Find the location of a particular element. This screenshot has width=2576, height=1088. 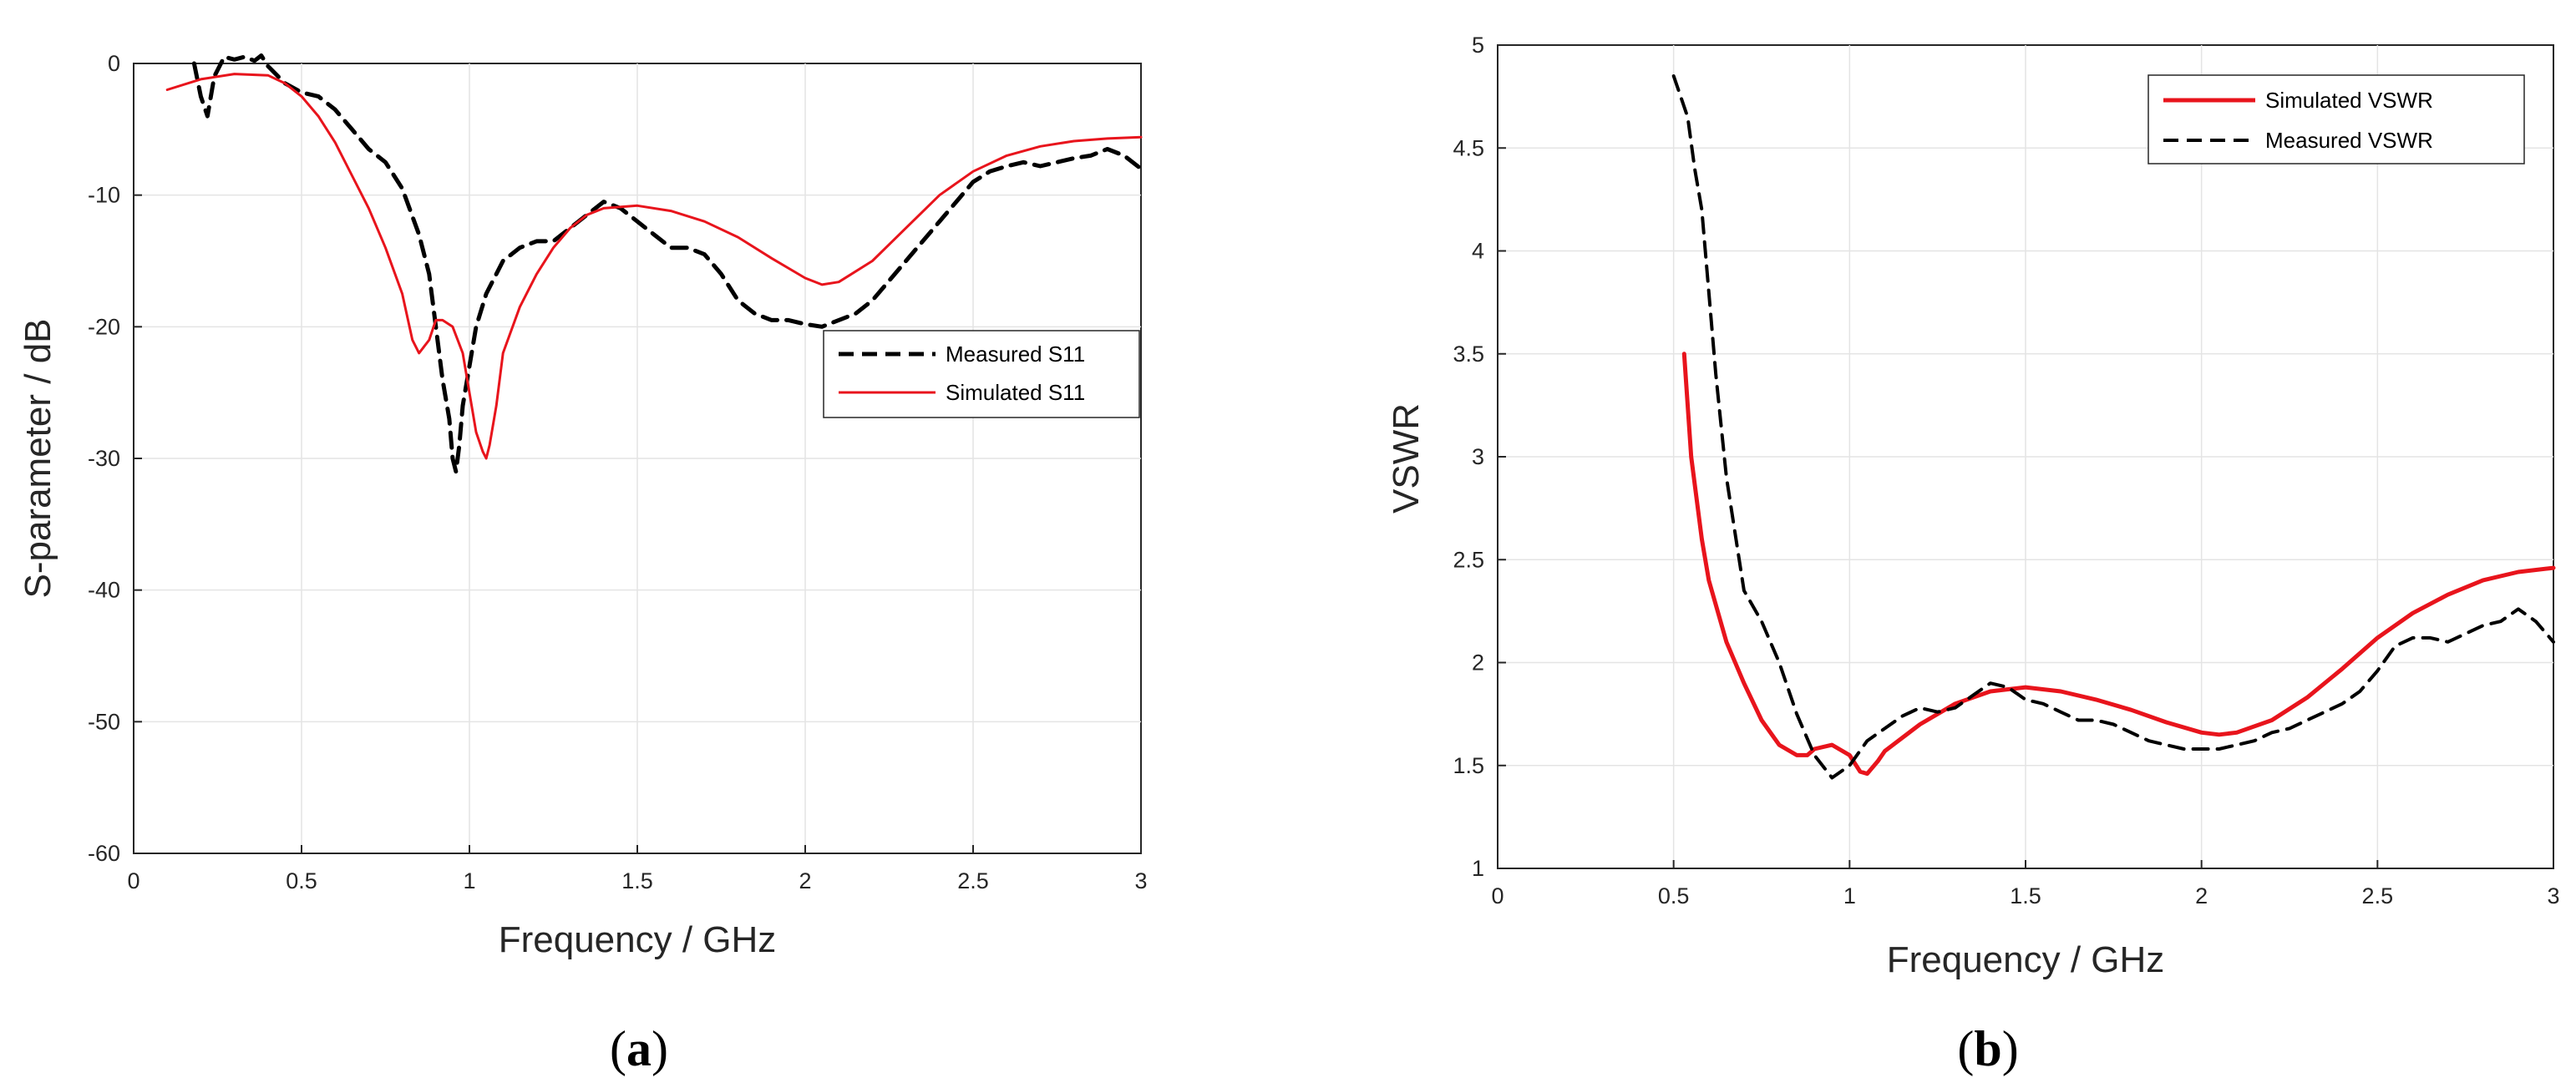

chart-a-x-tick-label: 1 is located at coordinates (469, 880).